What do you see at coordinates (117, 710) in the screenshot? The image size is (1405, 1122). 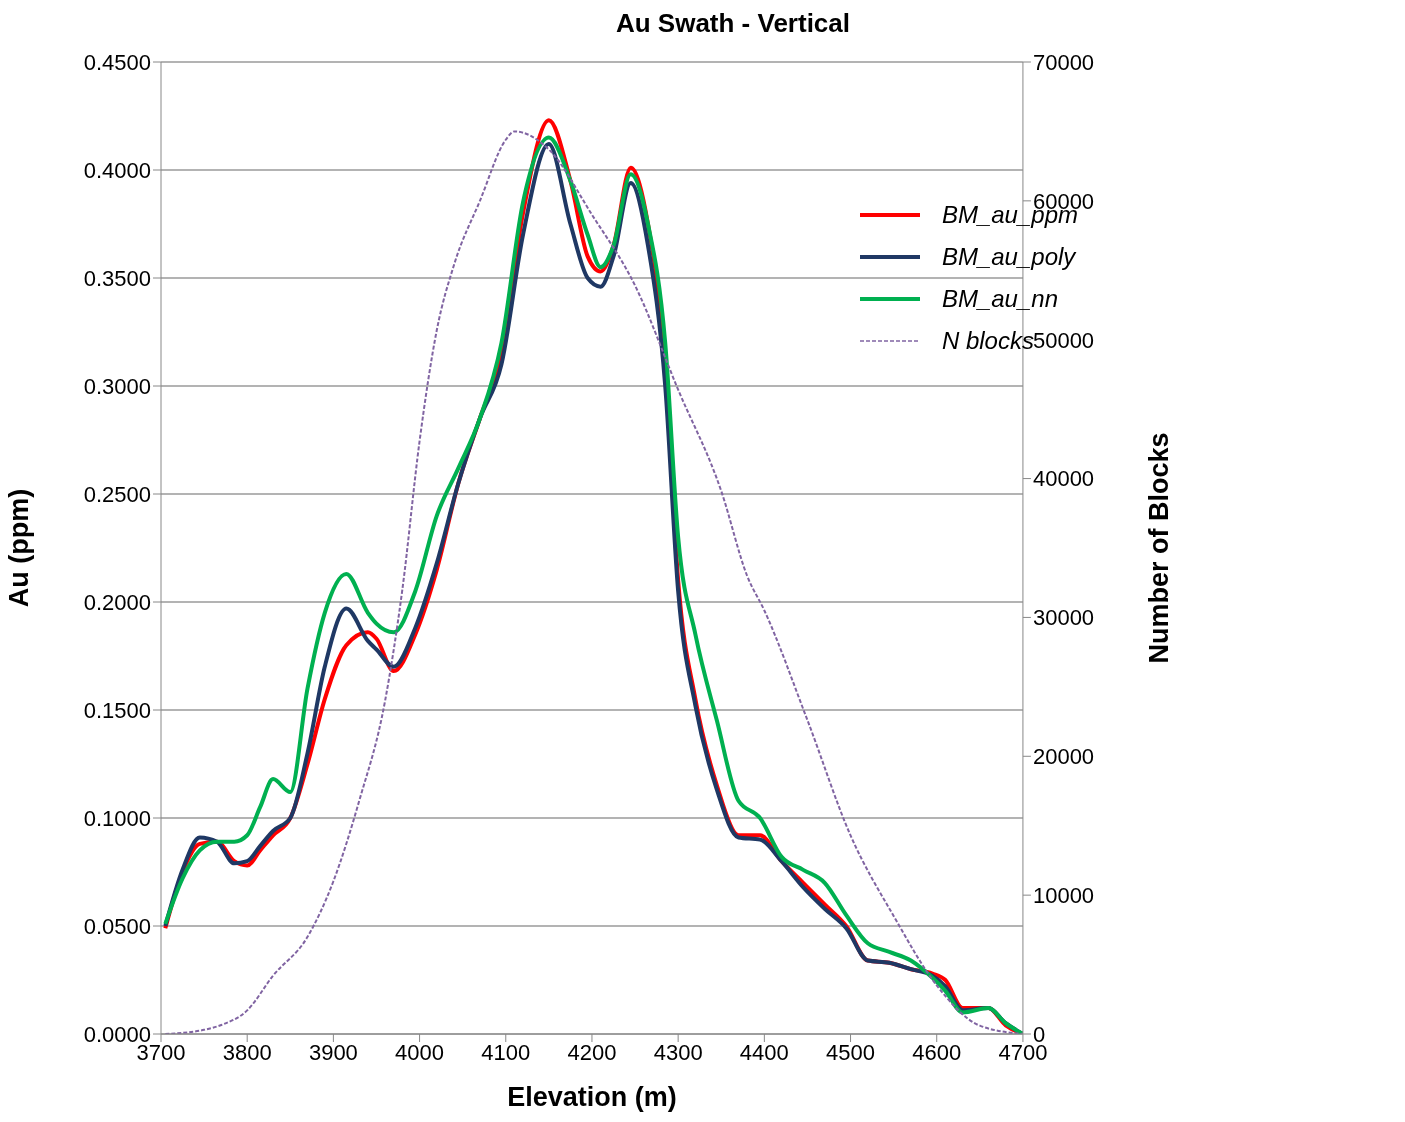 I see `y-tick-label: 0.1500` at bounding box center [117, 710].